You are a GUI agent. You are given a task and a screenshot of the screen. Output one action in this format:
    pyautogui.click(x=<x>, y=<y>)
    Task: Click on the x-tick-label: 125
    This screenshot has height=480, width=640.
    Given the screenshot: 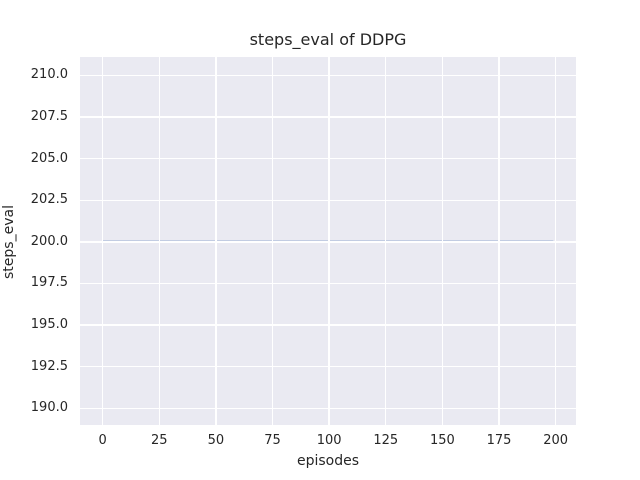 What is the action you would take?
    pyautogui.click(x=386, y=440)
    